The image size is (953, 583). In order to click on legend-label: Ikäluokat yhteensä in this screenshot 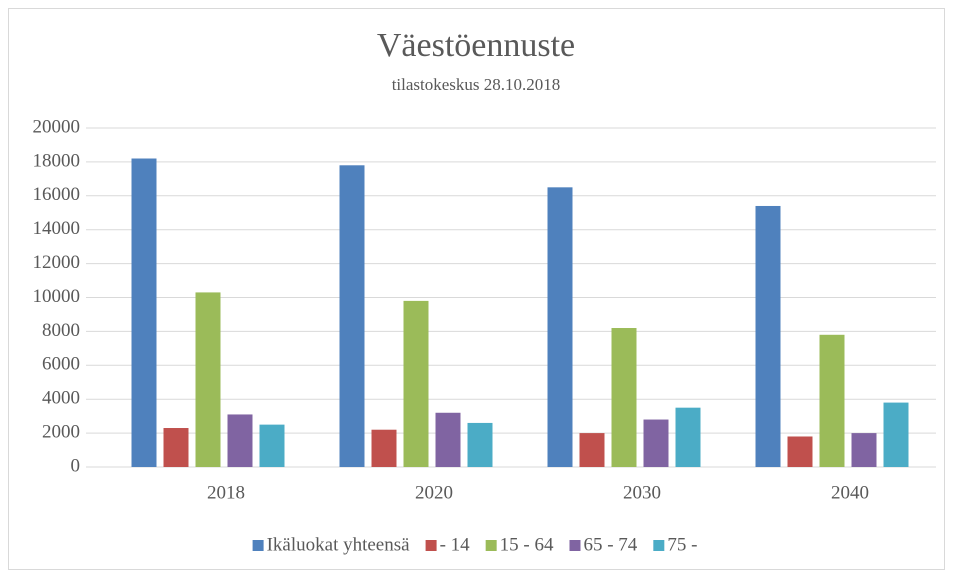, I will do `click(339, 544)`.